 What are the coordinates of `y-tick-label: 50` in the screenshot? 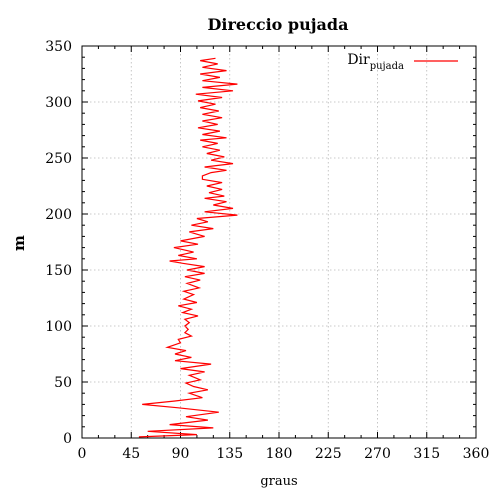 It's located at (63, 383).